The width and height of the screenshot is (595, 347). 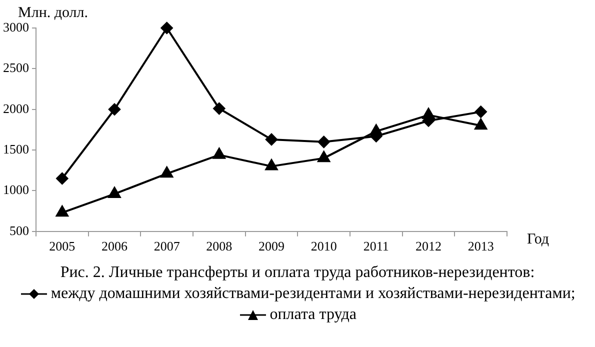 What do you see at coordinates (376, 246) in the screenshot?
I see `x-tick-label: 2011` at bounding box center [376, 246].